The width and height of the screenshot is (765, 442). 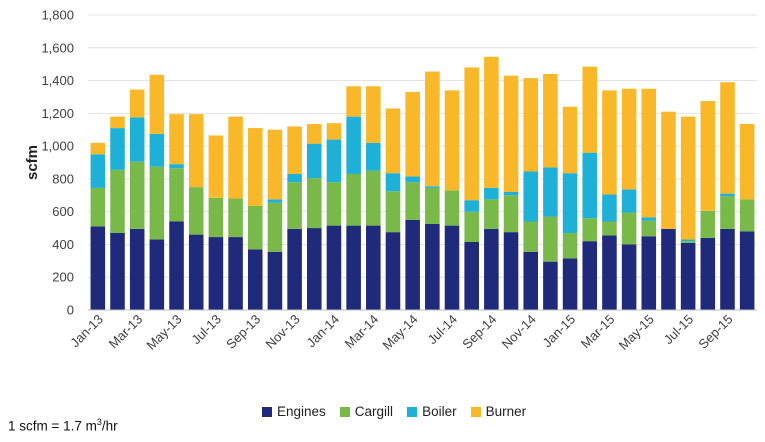 I want to click on y-tick-label: 1,600, so click(x=57, y=47).